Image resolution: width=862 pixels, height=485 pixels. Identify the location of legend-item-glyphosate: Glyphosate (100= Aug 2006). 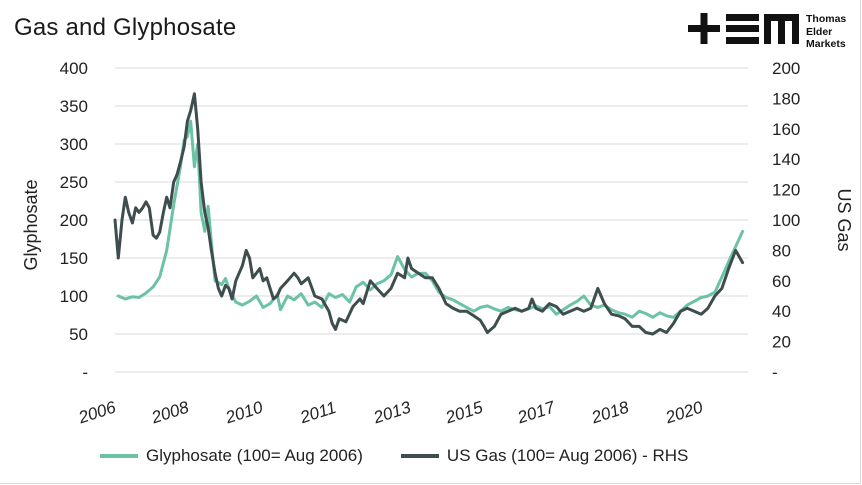
(231, 456).